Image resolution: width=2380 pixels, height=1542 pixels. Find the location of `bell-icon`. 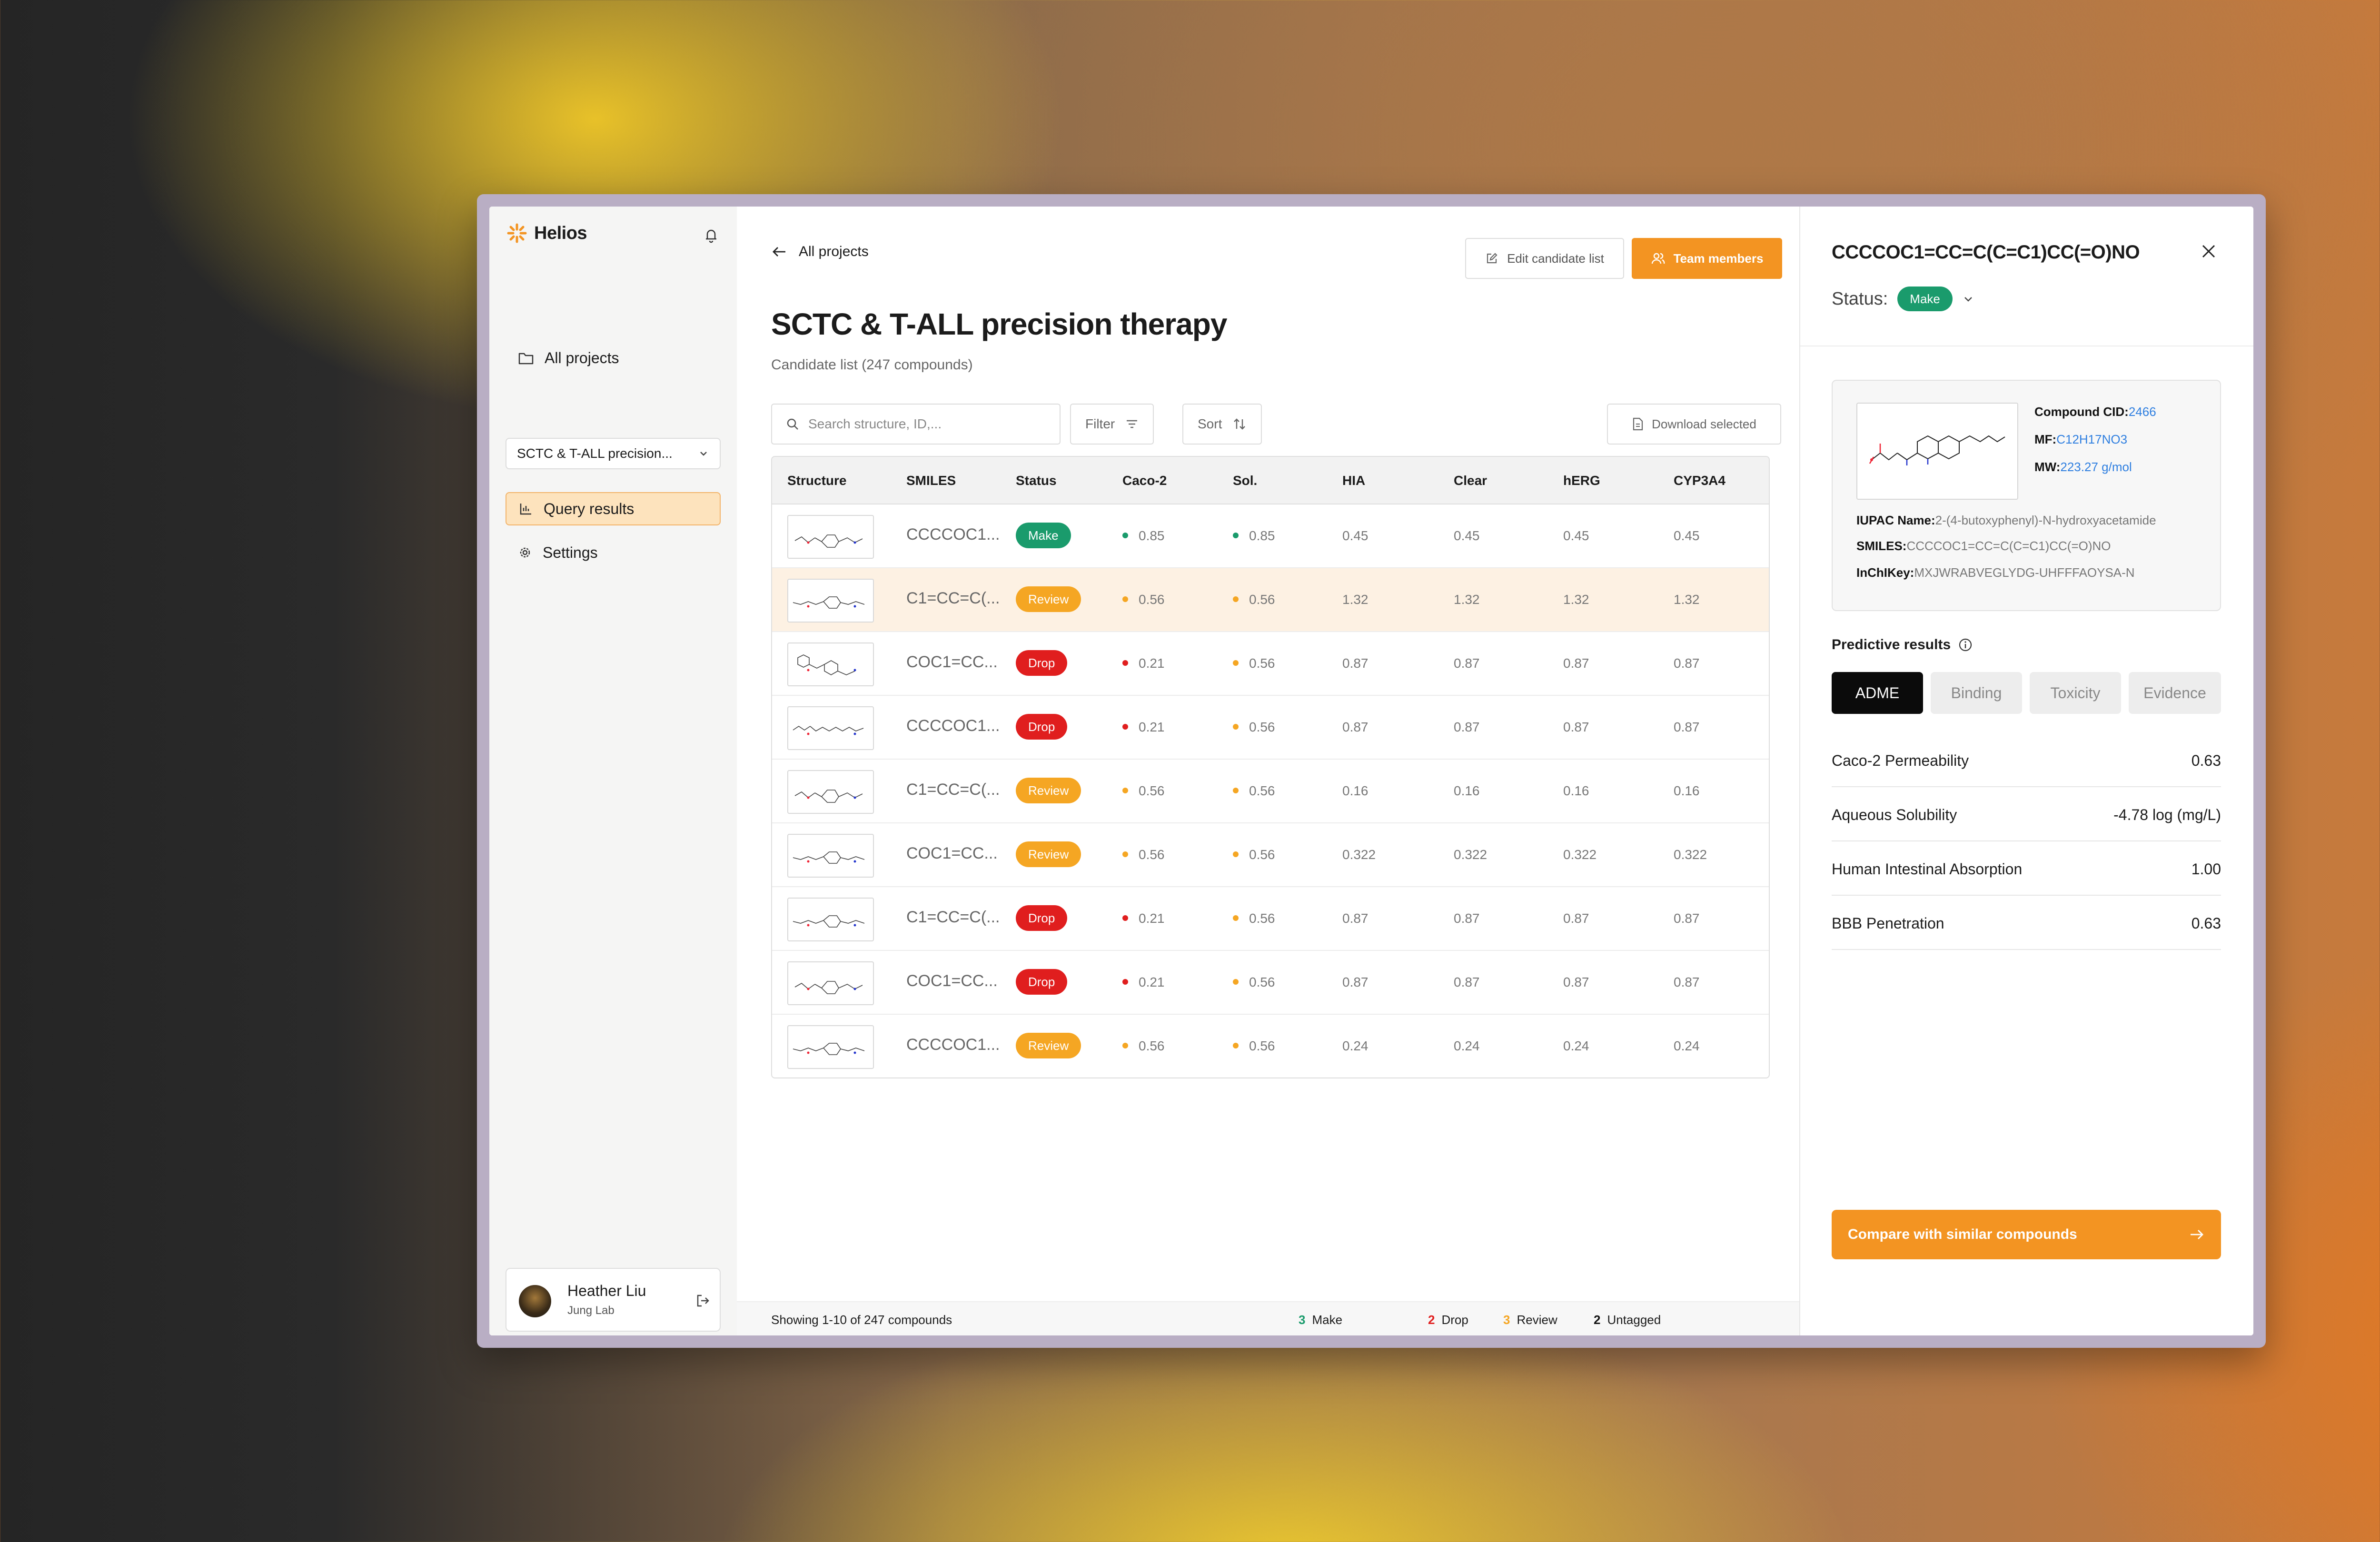

bell-icon is located at coordinates (711, 235).